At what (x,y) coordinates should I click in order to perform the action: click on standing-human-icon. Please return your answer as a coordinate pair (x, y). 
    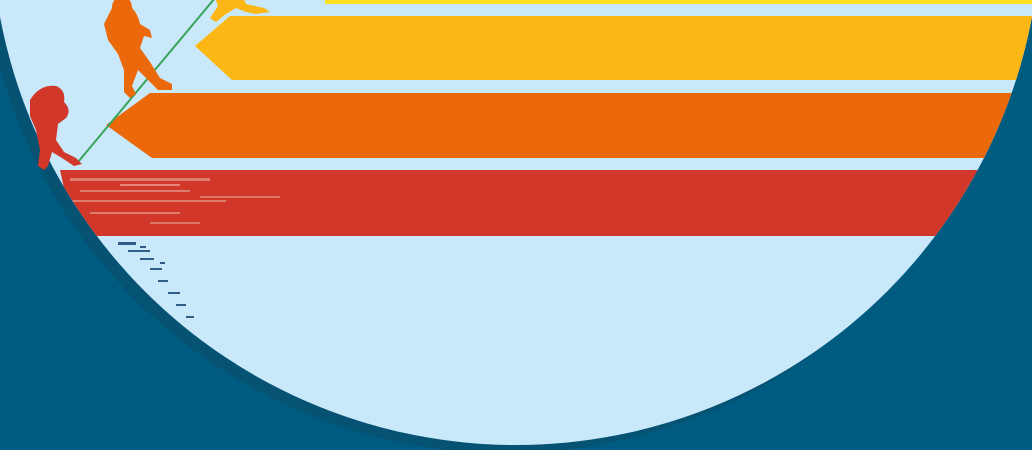
    Looking at the image, I should click on (240, 11).